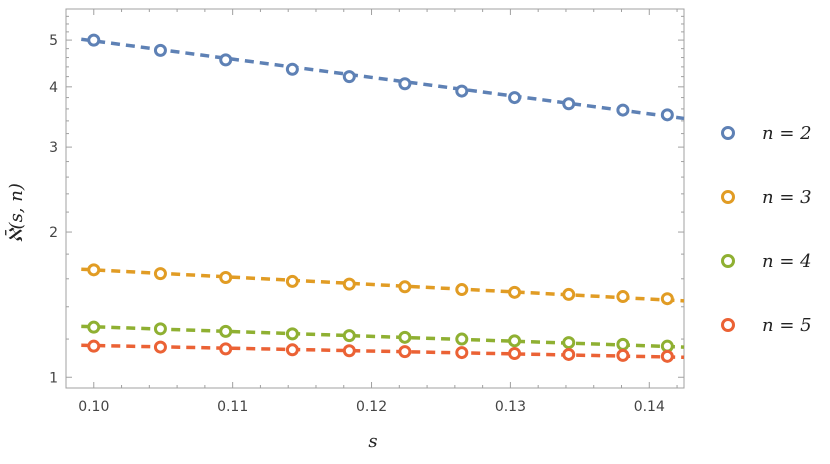 The image size is (830, 464). Describe the element at coordinates (16, 213) in the screenshot. I see `y-axis-title: ℵ̄(s, n)` at that location.